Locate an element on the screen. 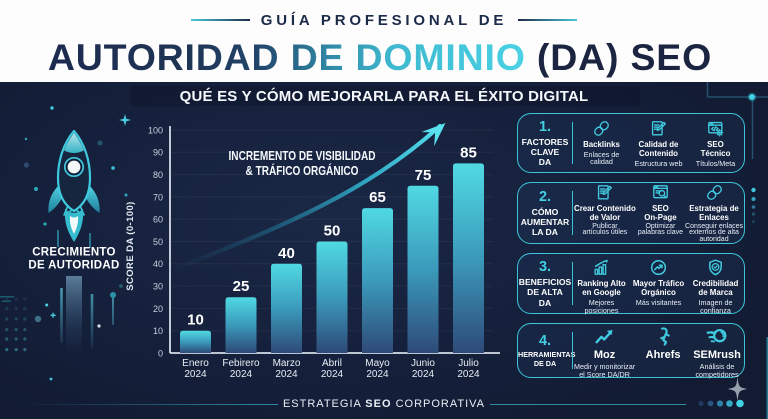  svg-text: 70 is located at coordinates (158, 197).